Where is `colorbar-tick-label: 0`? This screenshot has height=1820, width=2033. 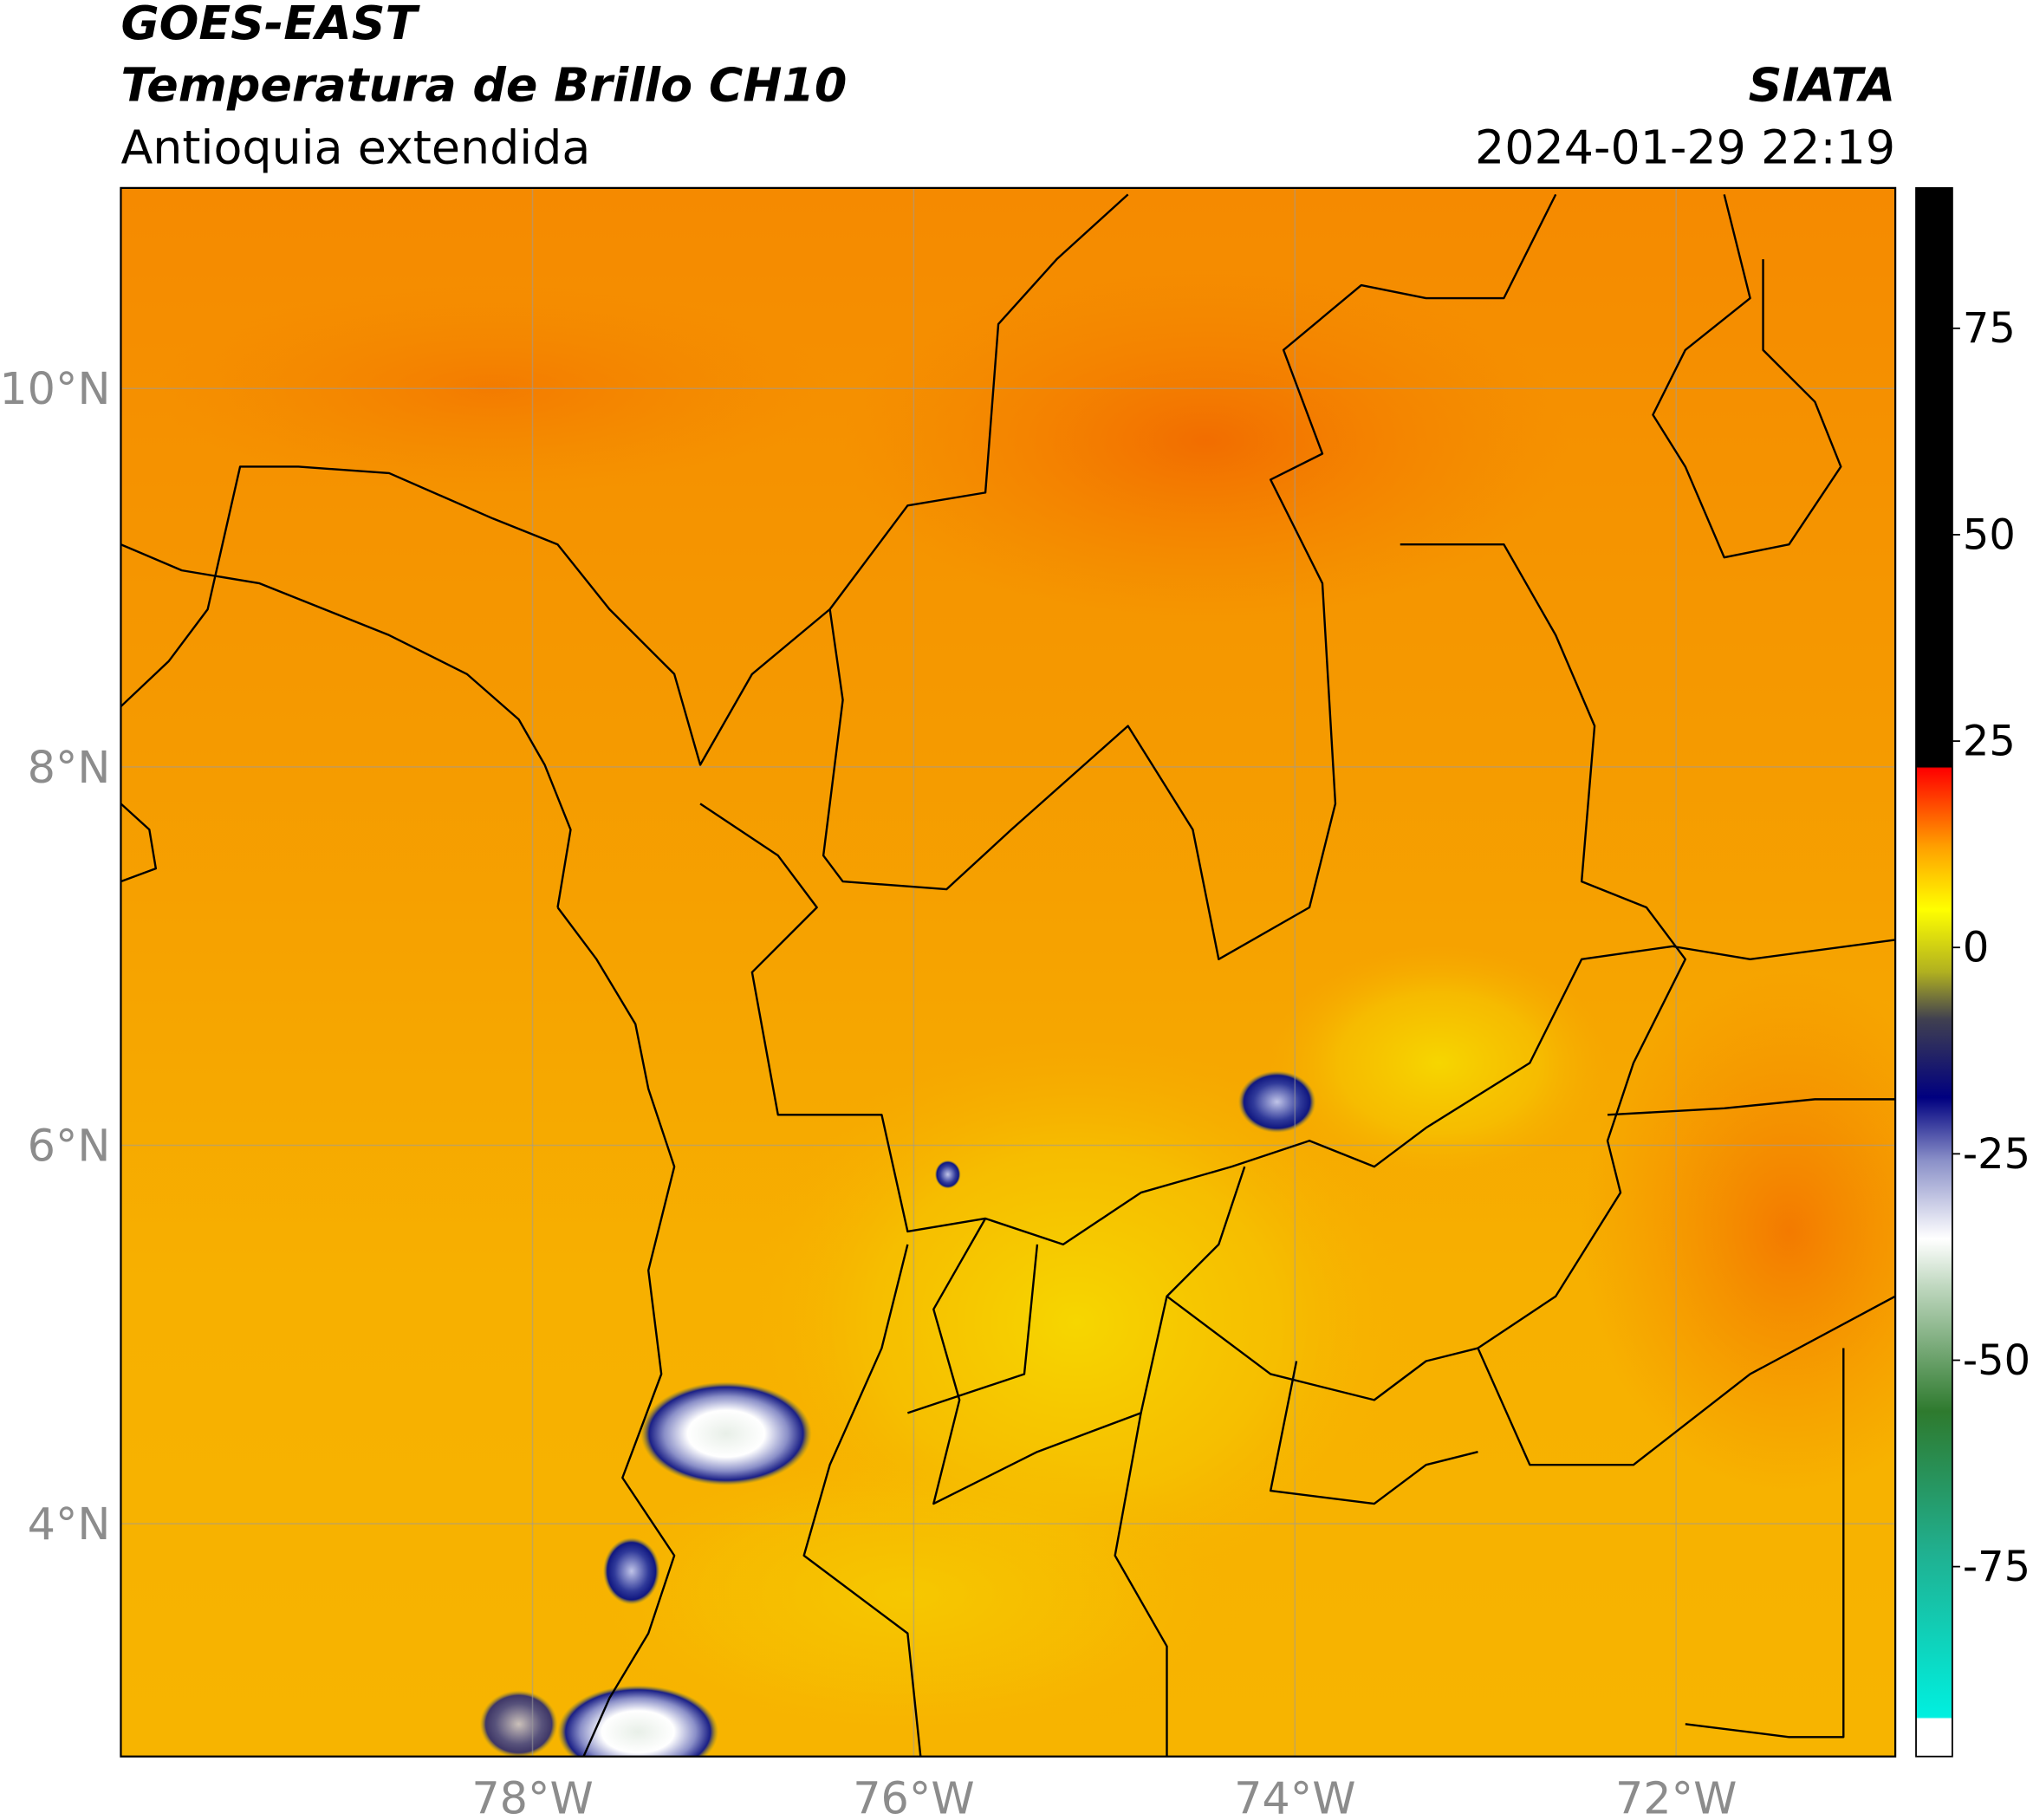 colorbar-tick-label: 0 is located at coordinates (1976, 948).